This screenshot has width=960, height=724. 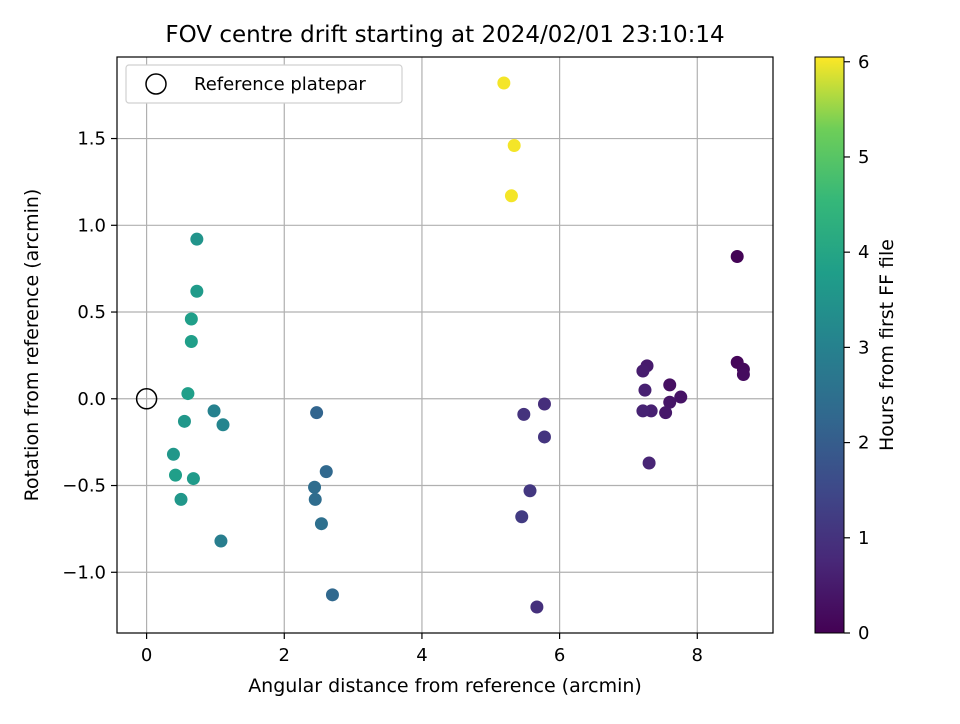 What do you see at coordinates (146, 399) in the screenshot?
I see `reference-platepar-marker` at bounding box center [146, 399].